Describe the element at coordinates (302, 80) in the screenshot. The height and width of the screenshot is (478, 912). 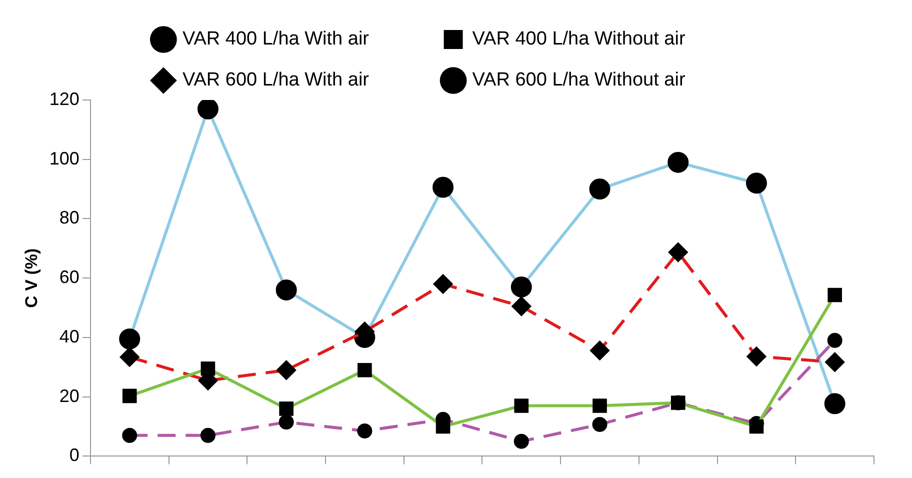
I see `legend-label: VAR 600 L/ha With air` at that location.